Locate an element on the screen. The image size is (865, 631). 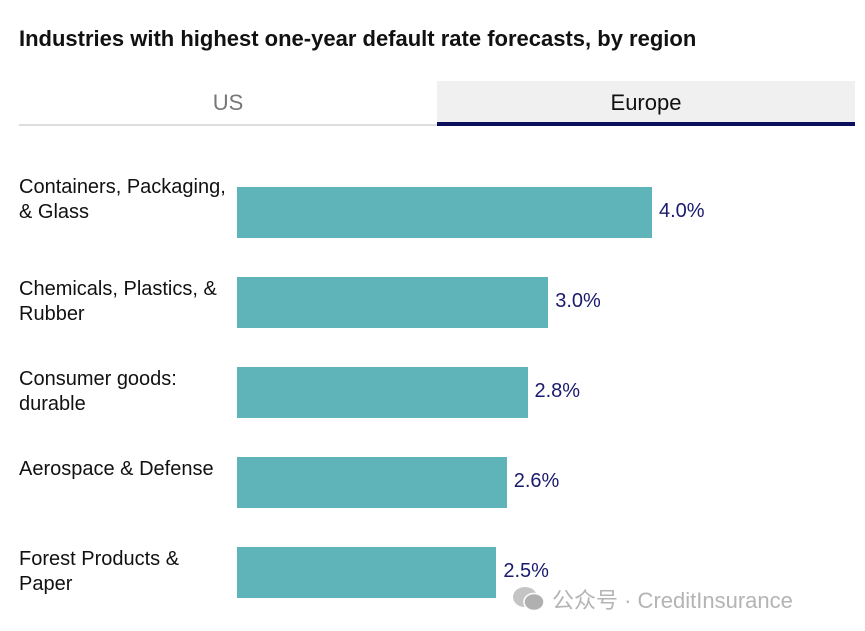
category-label: Chemicals, Plastics, & Rubber is located at coordinates (118, 301).